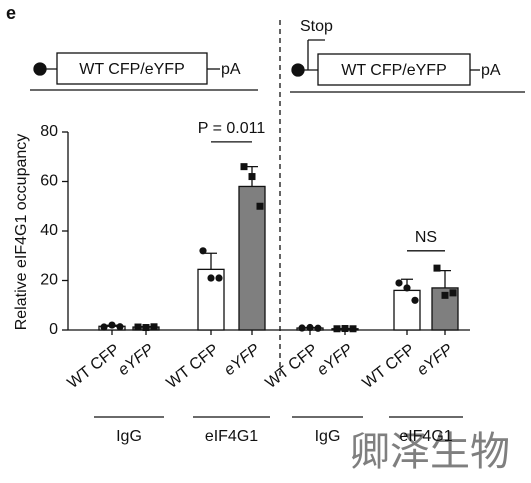 The height and width of the screenshot is (483, 531). I want to click on y-axis-label: Relative eIF4G1 occupancy, so click(21, 232).